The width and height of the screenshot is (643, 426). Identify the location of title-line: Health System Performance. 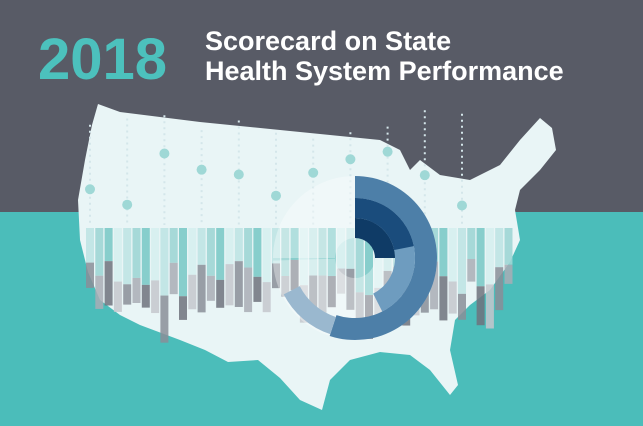
(384, 71).